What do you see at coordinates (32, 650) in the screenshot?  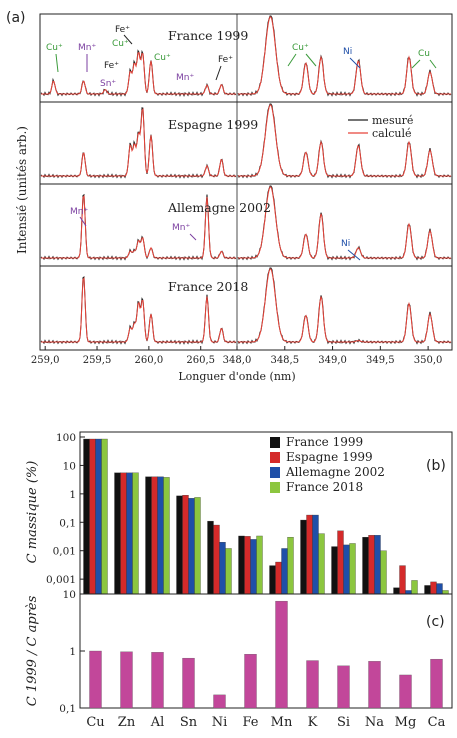 I see `panel-c-ylabel: C 1999 / C après` at bounding box center [32, 650].